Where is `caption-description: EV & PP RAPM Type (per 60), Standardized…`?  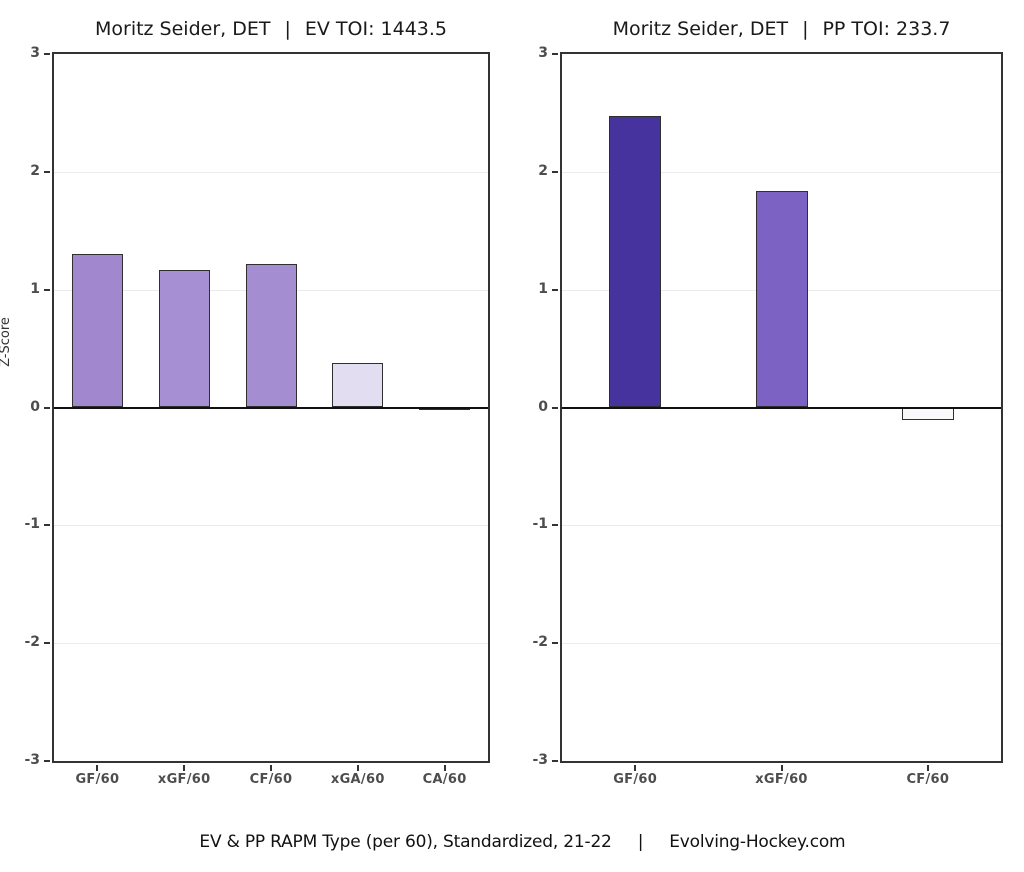 caption-description: EV & PP RAPM Type (per 60), Standardized… is located at coordinates (405, 842).